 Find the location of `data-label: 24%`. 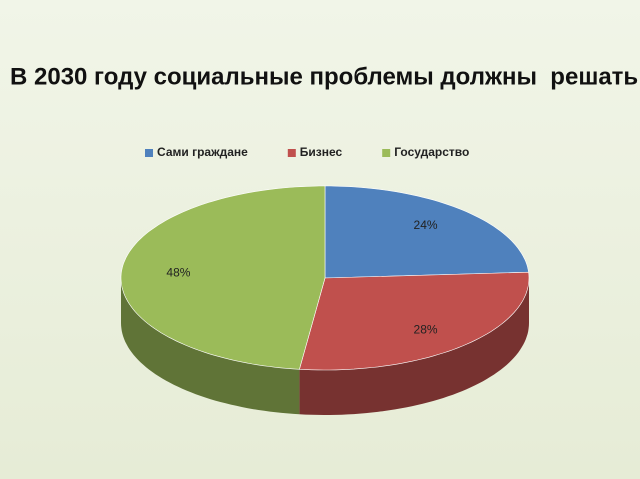

data-label: 24% is located at coordinates (426, 225).